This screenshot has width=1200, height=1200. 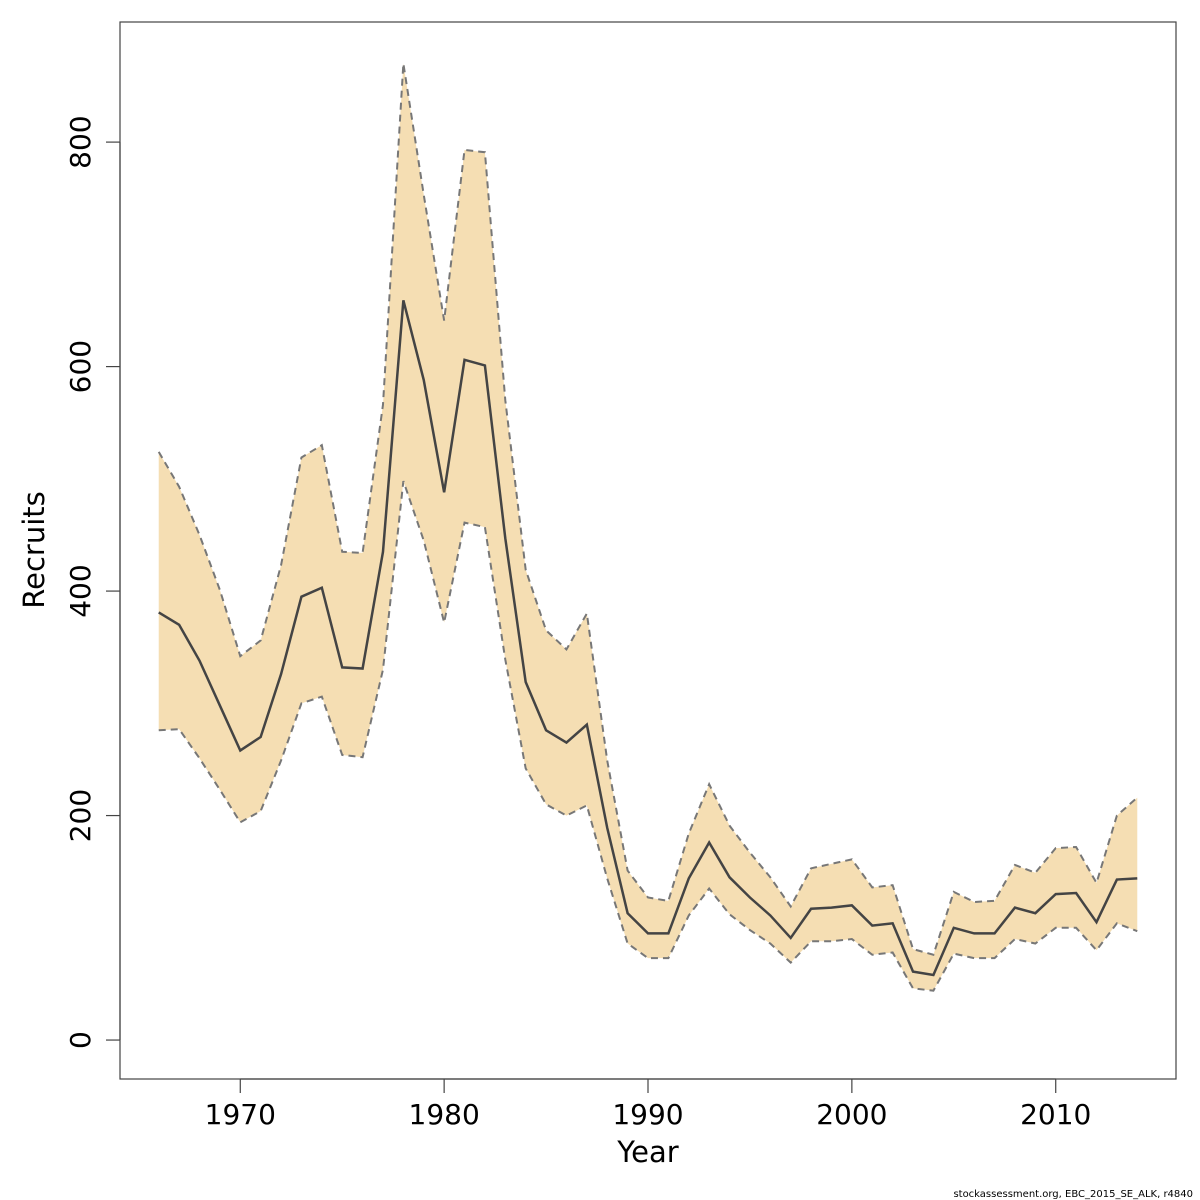 What do you see at coordinates (80, 590) in the screenshot?
I see `y-tick-label: 400` at bounding box center [80, 590].